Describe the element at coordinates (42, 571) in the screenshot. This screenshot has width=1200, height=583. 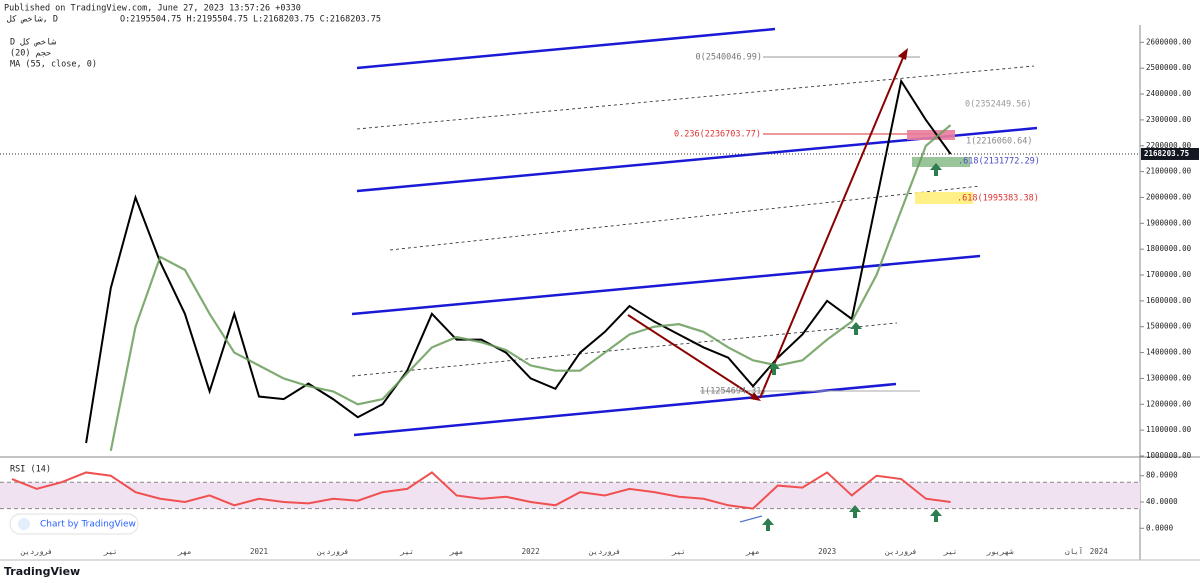
I see `brand: TradingView` at that location.